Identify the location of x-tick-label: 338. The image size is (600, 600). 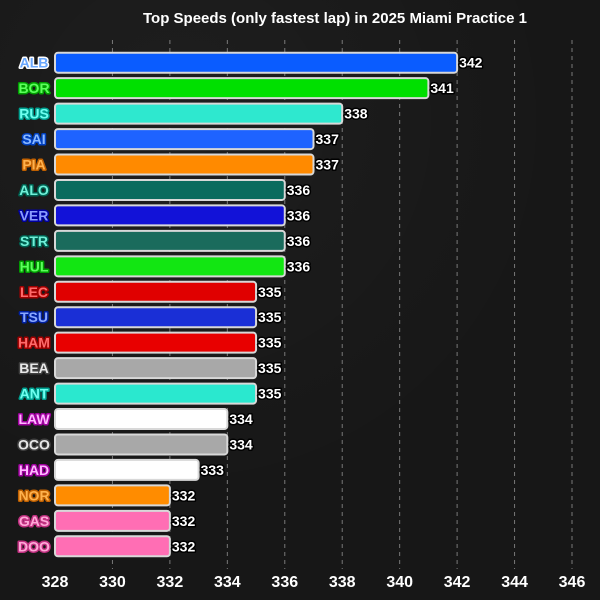
(342, 582).